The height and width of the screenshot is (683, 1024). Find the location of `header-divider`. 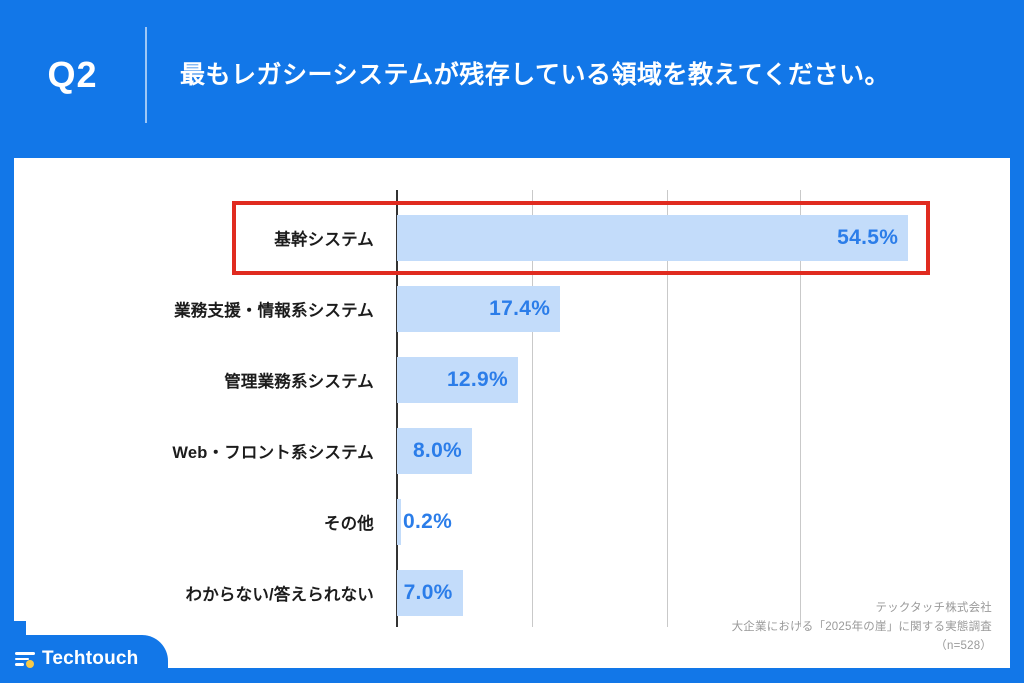

header-divider is located at coordinates (146, 75).